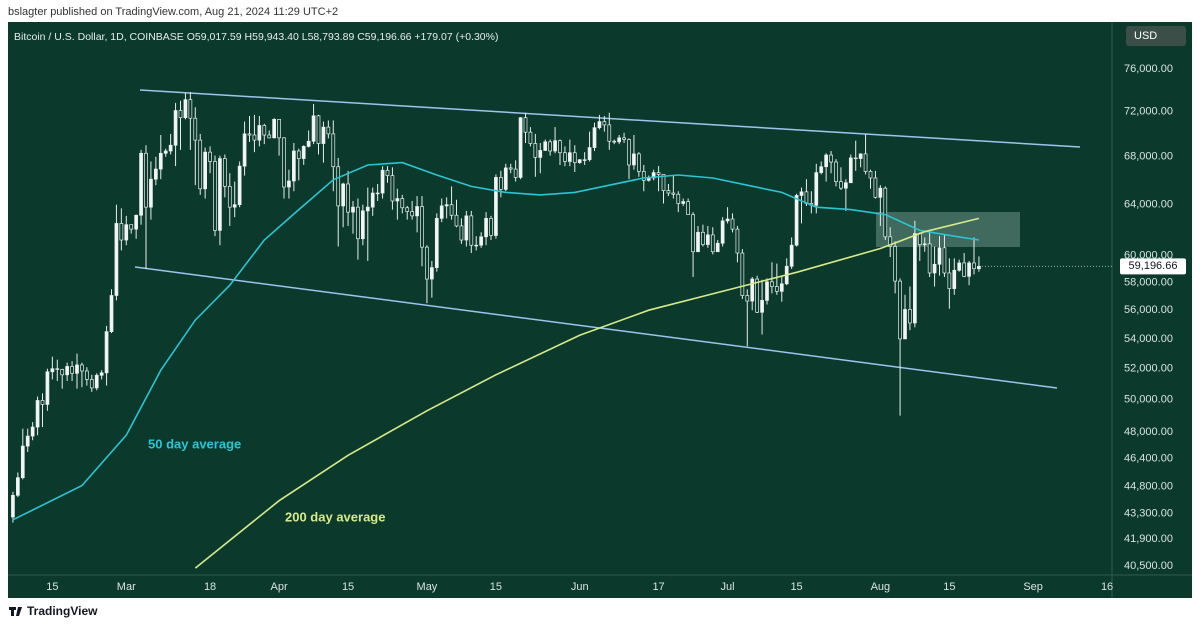 This screenshot has height=627, width=1200. Describe the element at coordinates (1148, 566) in the screenshot. I see `y-tick-label: 40,500.00` at that location.